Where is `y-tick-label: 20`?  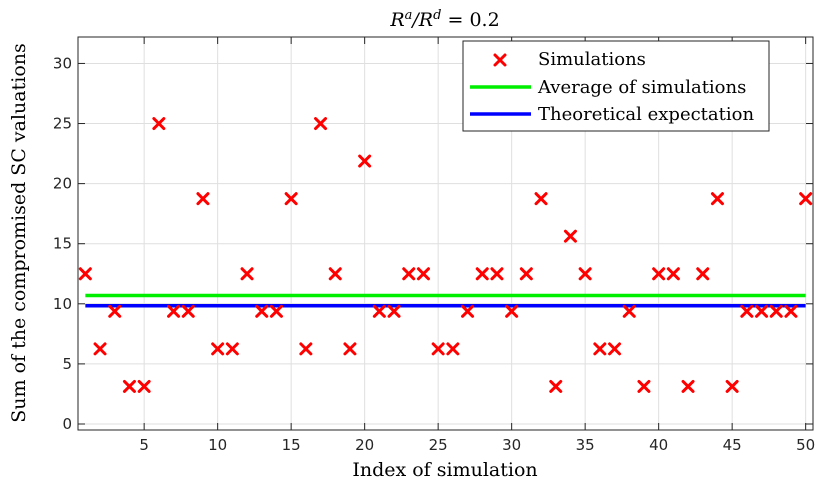
y-tick-label: 20 is located at coordinates (62, 184).